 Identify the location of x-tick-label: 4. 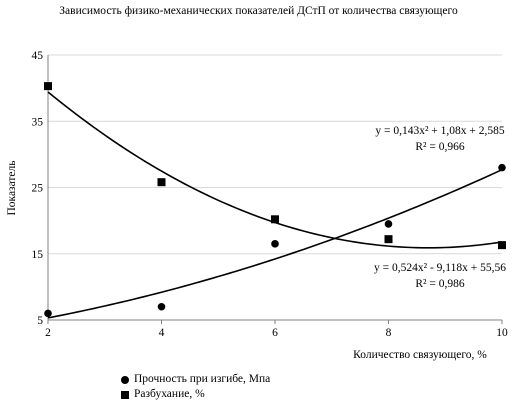
(162, 333).